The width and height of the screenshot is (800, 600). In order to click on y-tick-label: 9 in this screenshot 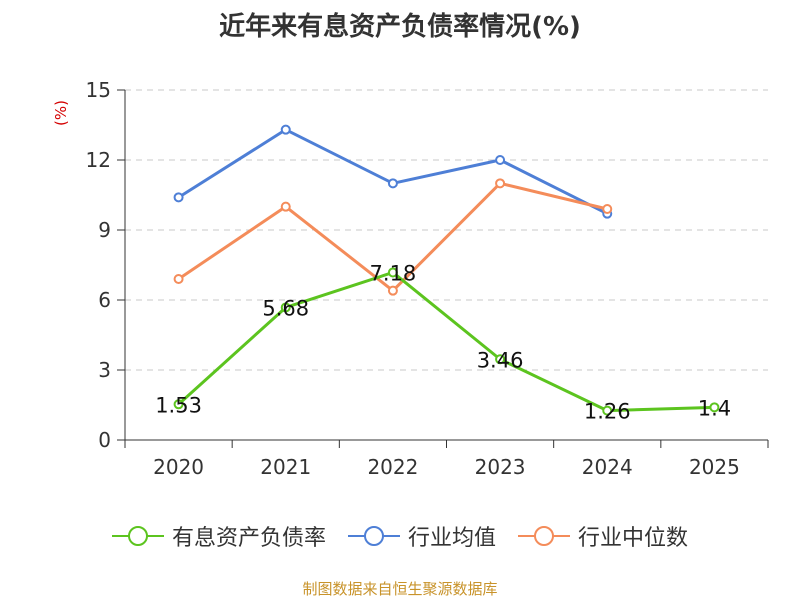, I will do `click(104, 230)`.